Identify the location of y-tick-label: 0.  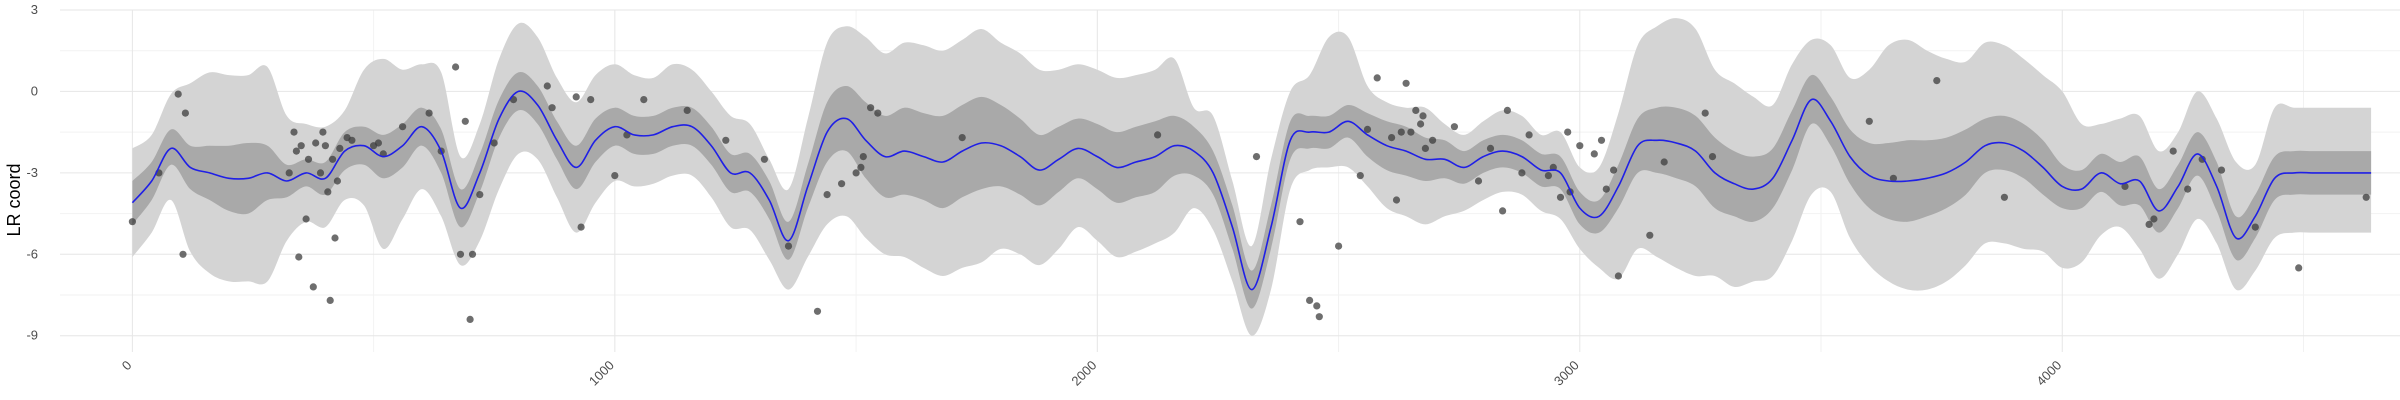
(34, 90).